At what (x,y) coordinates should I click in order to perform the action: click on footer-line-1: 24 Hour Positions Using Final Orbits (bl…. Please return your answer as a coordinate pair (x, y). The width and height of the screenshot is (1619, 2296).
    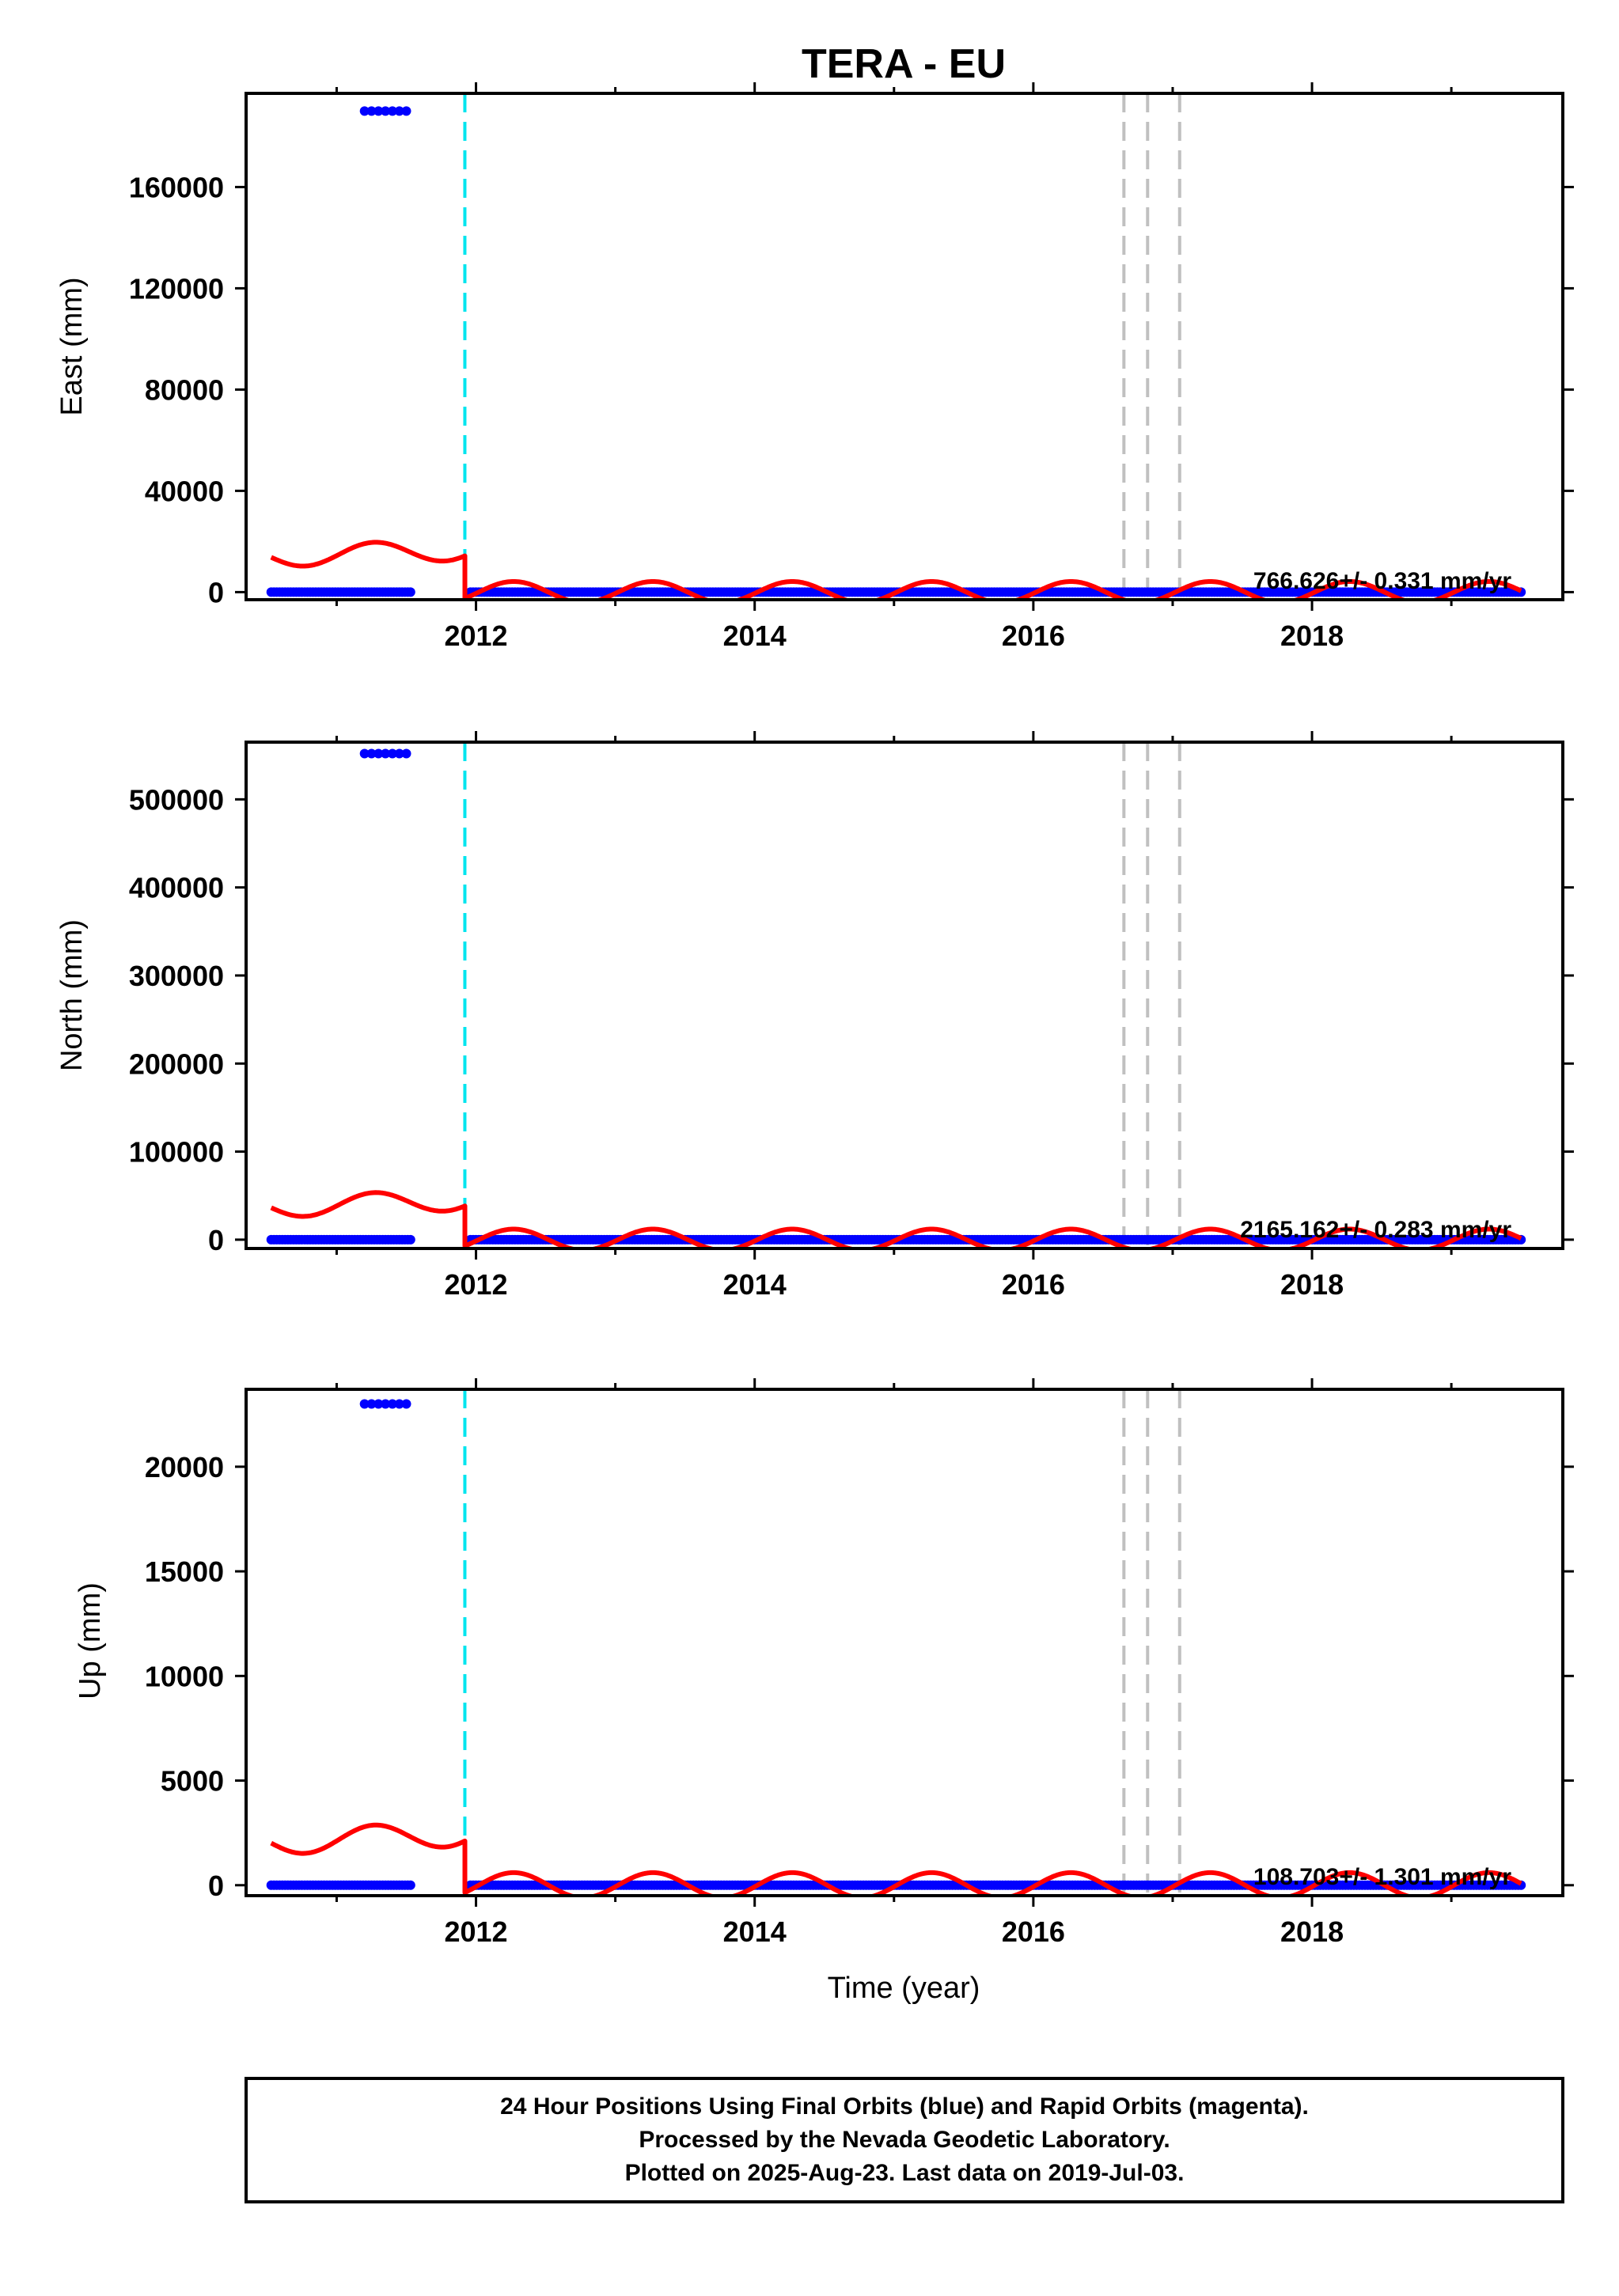
    Looking at the image, I should click on (904, 2106).